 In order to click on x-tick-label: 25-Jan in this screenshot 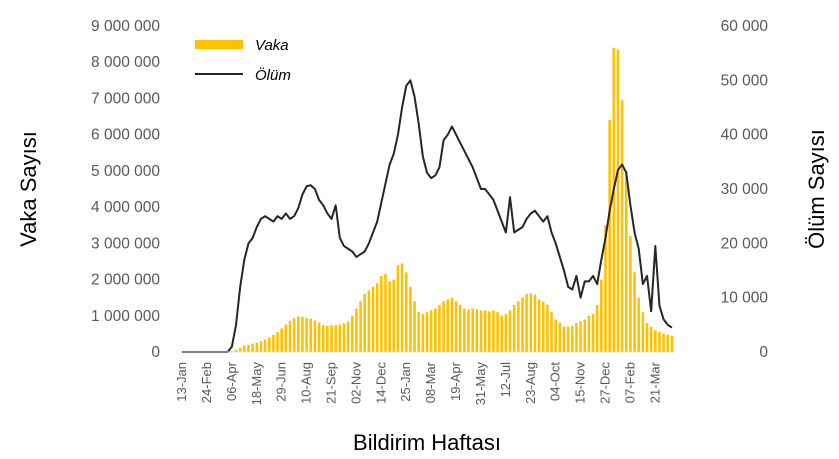, I will do `click(405, 382)`.